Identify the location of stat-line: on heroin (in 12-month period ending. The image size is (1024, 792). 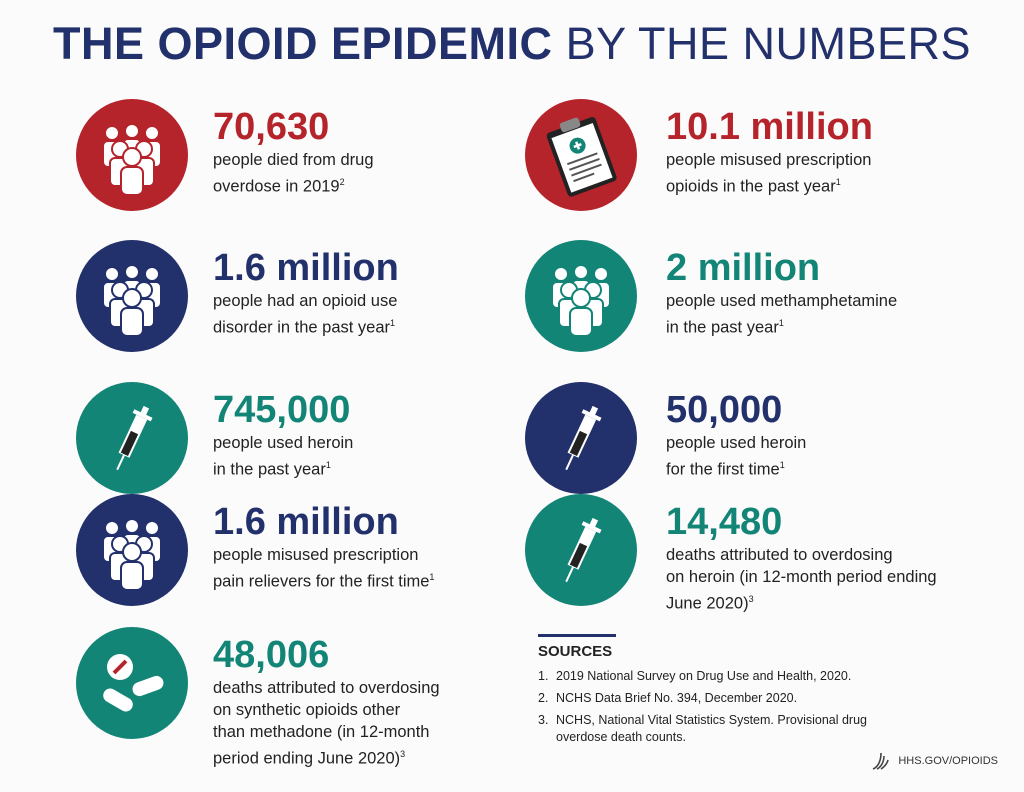
(801, 577).